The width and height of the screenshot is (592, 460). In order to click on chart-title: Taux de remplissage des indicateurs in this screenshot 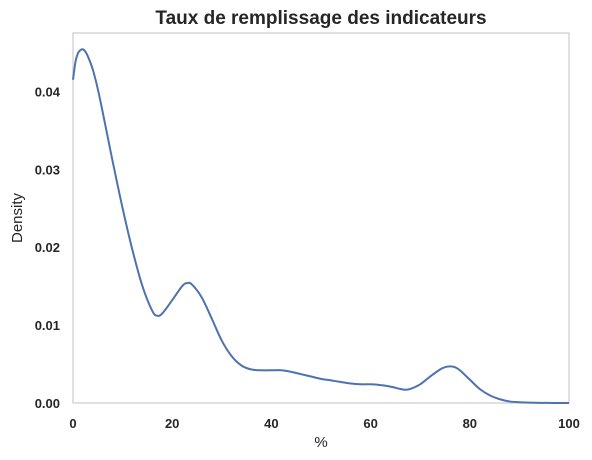, I will do `click(320, 18)`.